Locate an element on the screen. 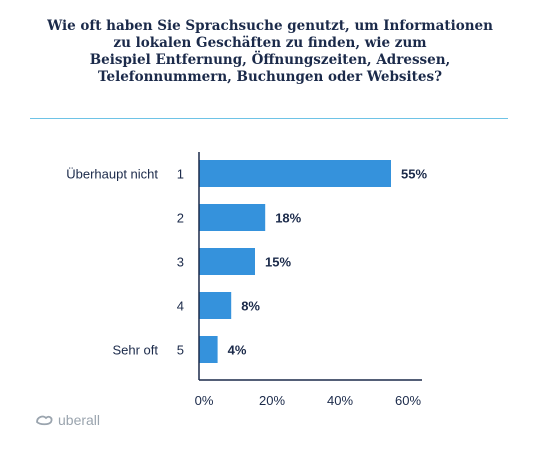 The height and width of the screenshot is (450, 540). category-tick-label: 2 is located at coordinates (180, 218).